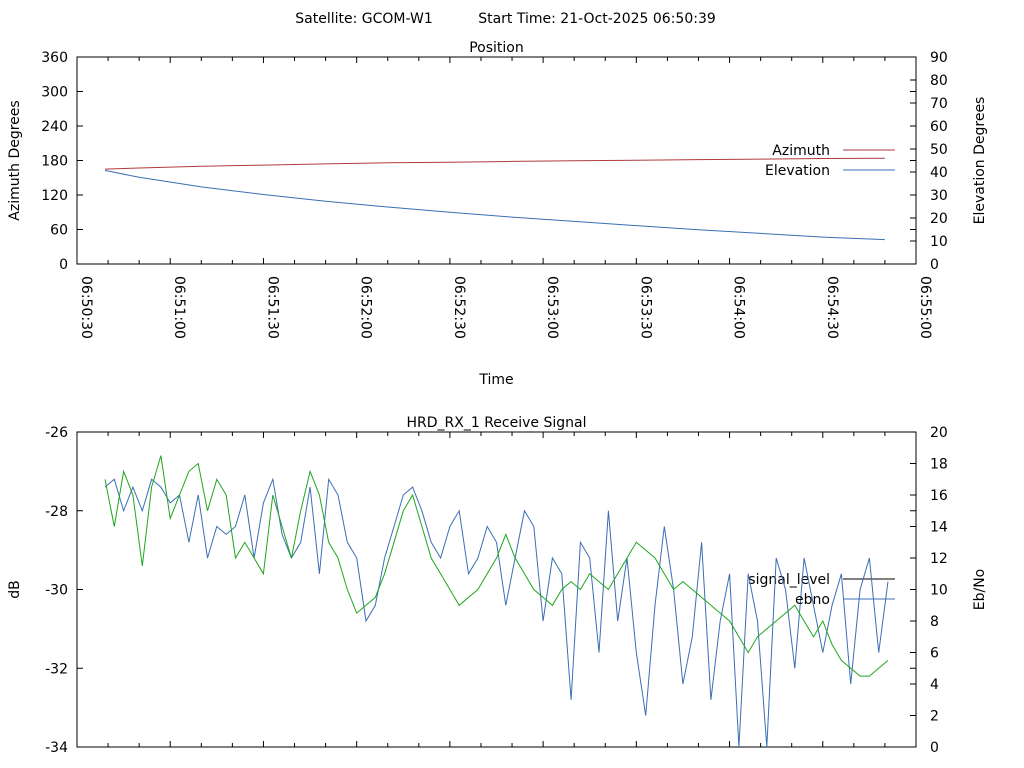 This screenshot has height=768, width=1024. What do you see at coordinates (59, 231) in the screenshot?
I see `y-tick-label: 60` at bounding box center [59, 231].